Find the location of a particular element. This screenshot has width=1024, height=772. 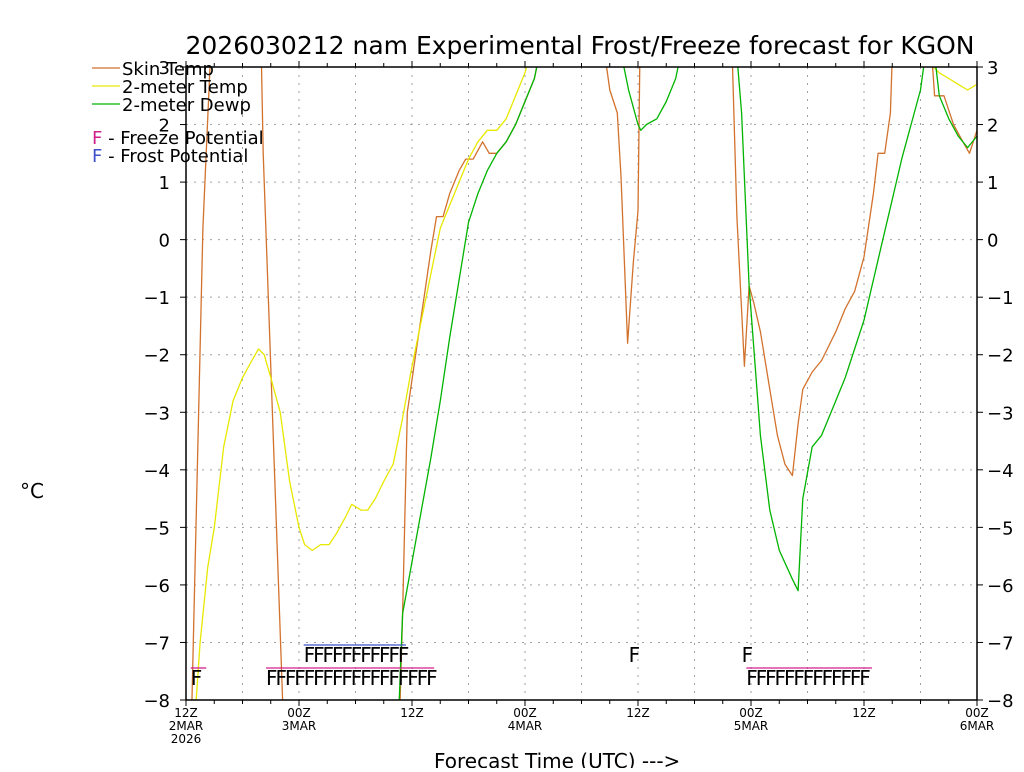

x-tick-label-date: 2MAR is located at coordinates (186, 726).